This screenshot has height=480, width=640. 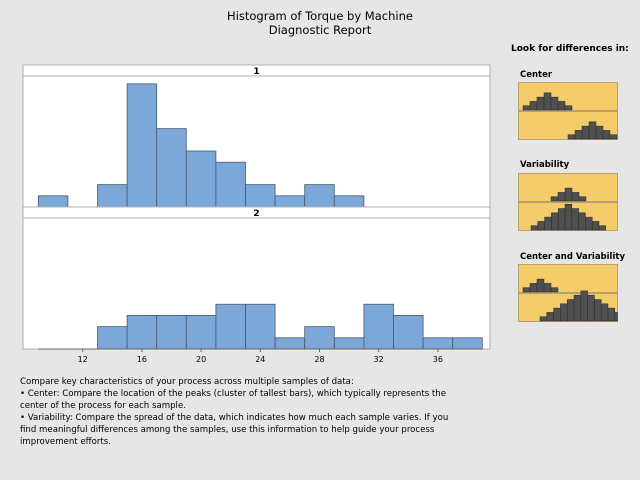 What do you see at coordinates (572, 257) in the screenshot?
I see `thumb-label-center-variability: Center and Variability` at bounding box center [572, 257].